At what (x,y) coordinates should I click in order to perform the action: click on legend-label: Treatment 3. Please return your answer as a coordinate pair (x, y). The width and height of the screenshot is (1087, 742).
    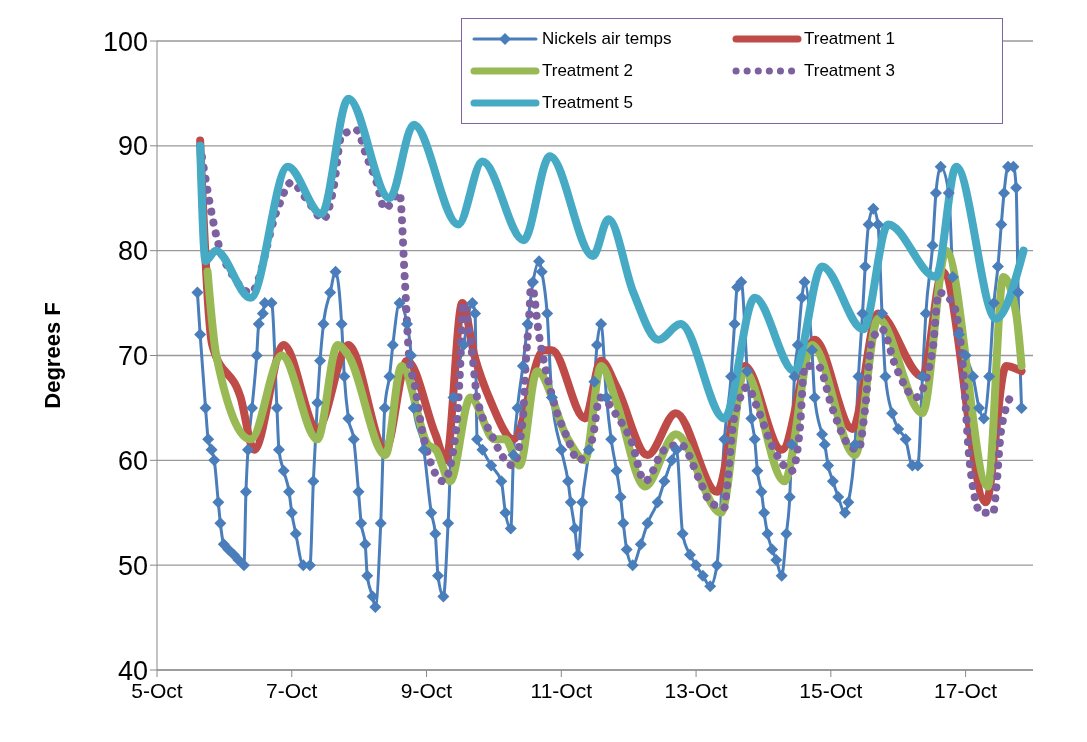
    Looking at the image, I should click on (850, 71).